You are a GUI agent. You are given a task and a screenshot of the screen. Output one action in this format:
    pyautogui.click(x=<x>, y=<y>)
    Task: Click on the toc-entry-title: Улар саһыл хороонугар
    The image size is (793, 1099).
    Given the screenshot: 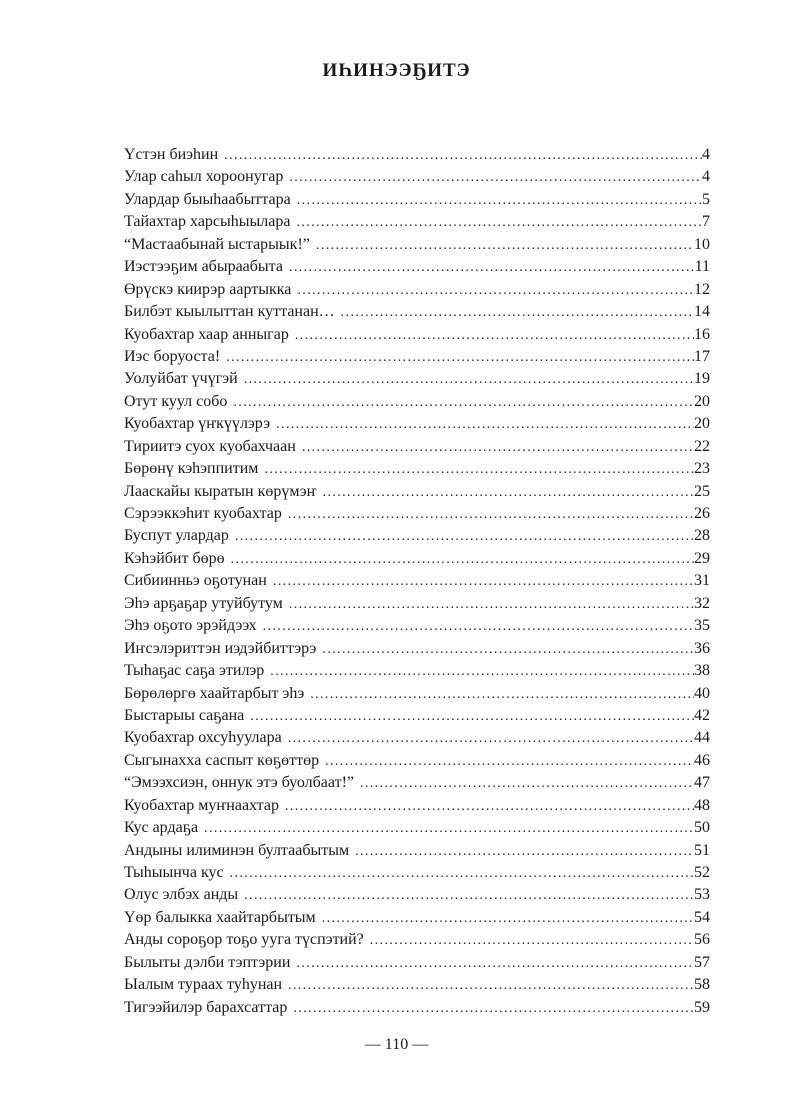 What is the action you would take?
    pyautogui.click(x=204, y=177)
    